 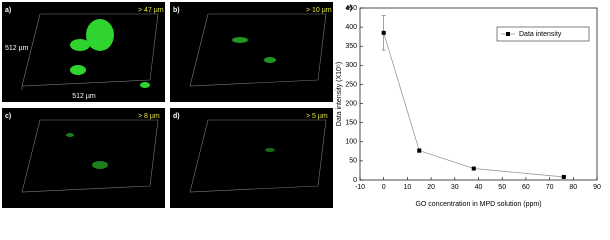 What do you see at coordinates (8, 10) in the screenshot?
I see `panel-label: a)` at bounding box center [8, 10].